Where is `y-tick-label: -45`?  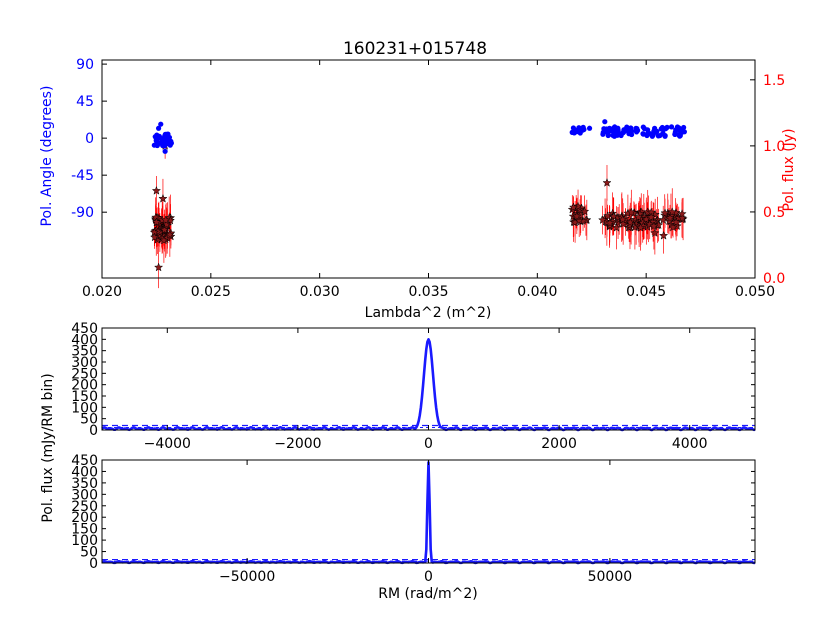 y-tick-label: -45 is located at coordinates (82, 176).